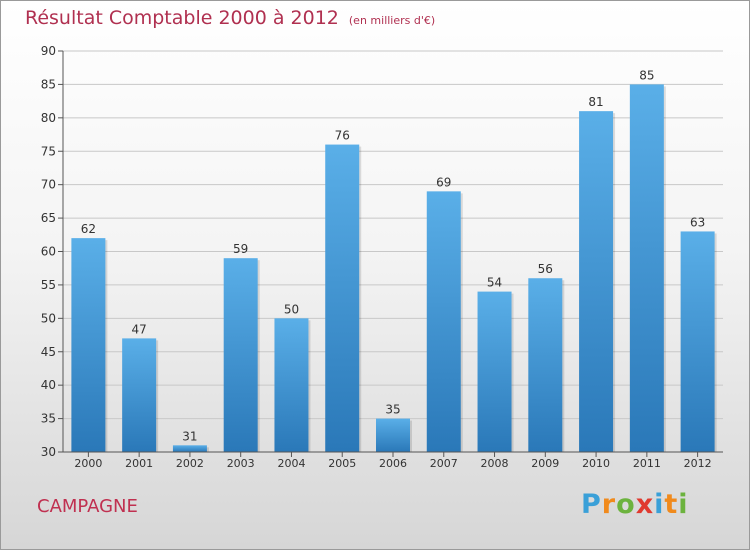 The height and width of the screenshot is (550, 750). Describe the element at coordinates (182, 18) in the screenshot. I see `title-text: Résultat Comptable 2000 à 2012` at that location.